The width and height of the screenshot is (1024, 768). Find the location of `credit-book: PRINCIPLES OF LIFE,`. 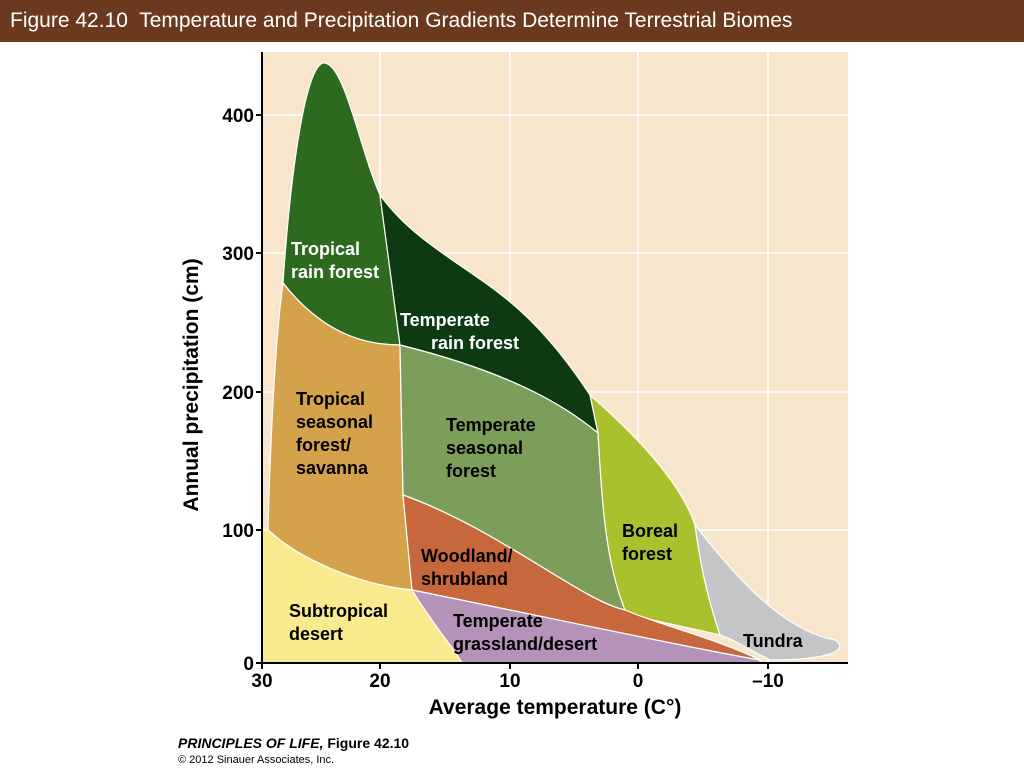

credit-book: PRINCIPLES OF LIFE, is located at coordinates (250, 743).